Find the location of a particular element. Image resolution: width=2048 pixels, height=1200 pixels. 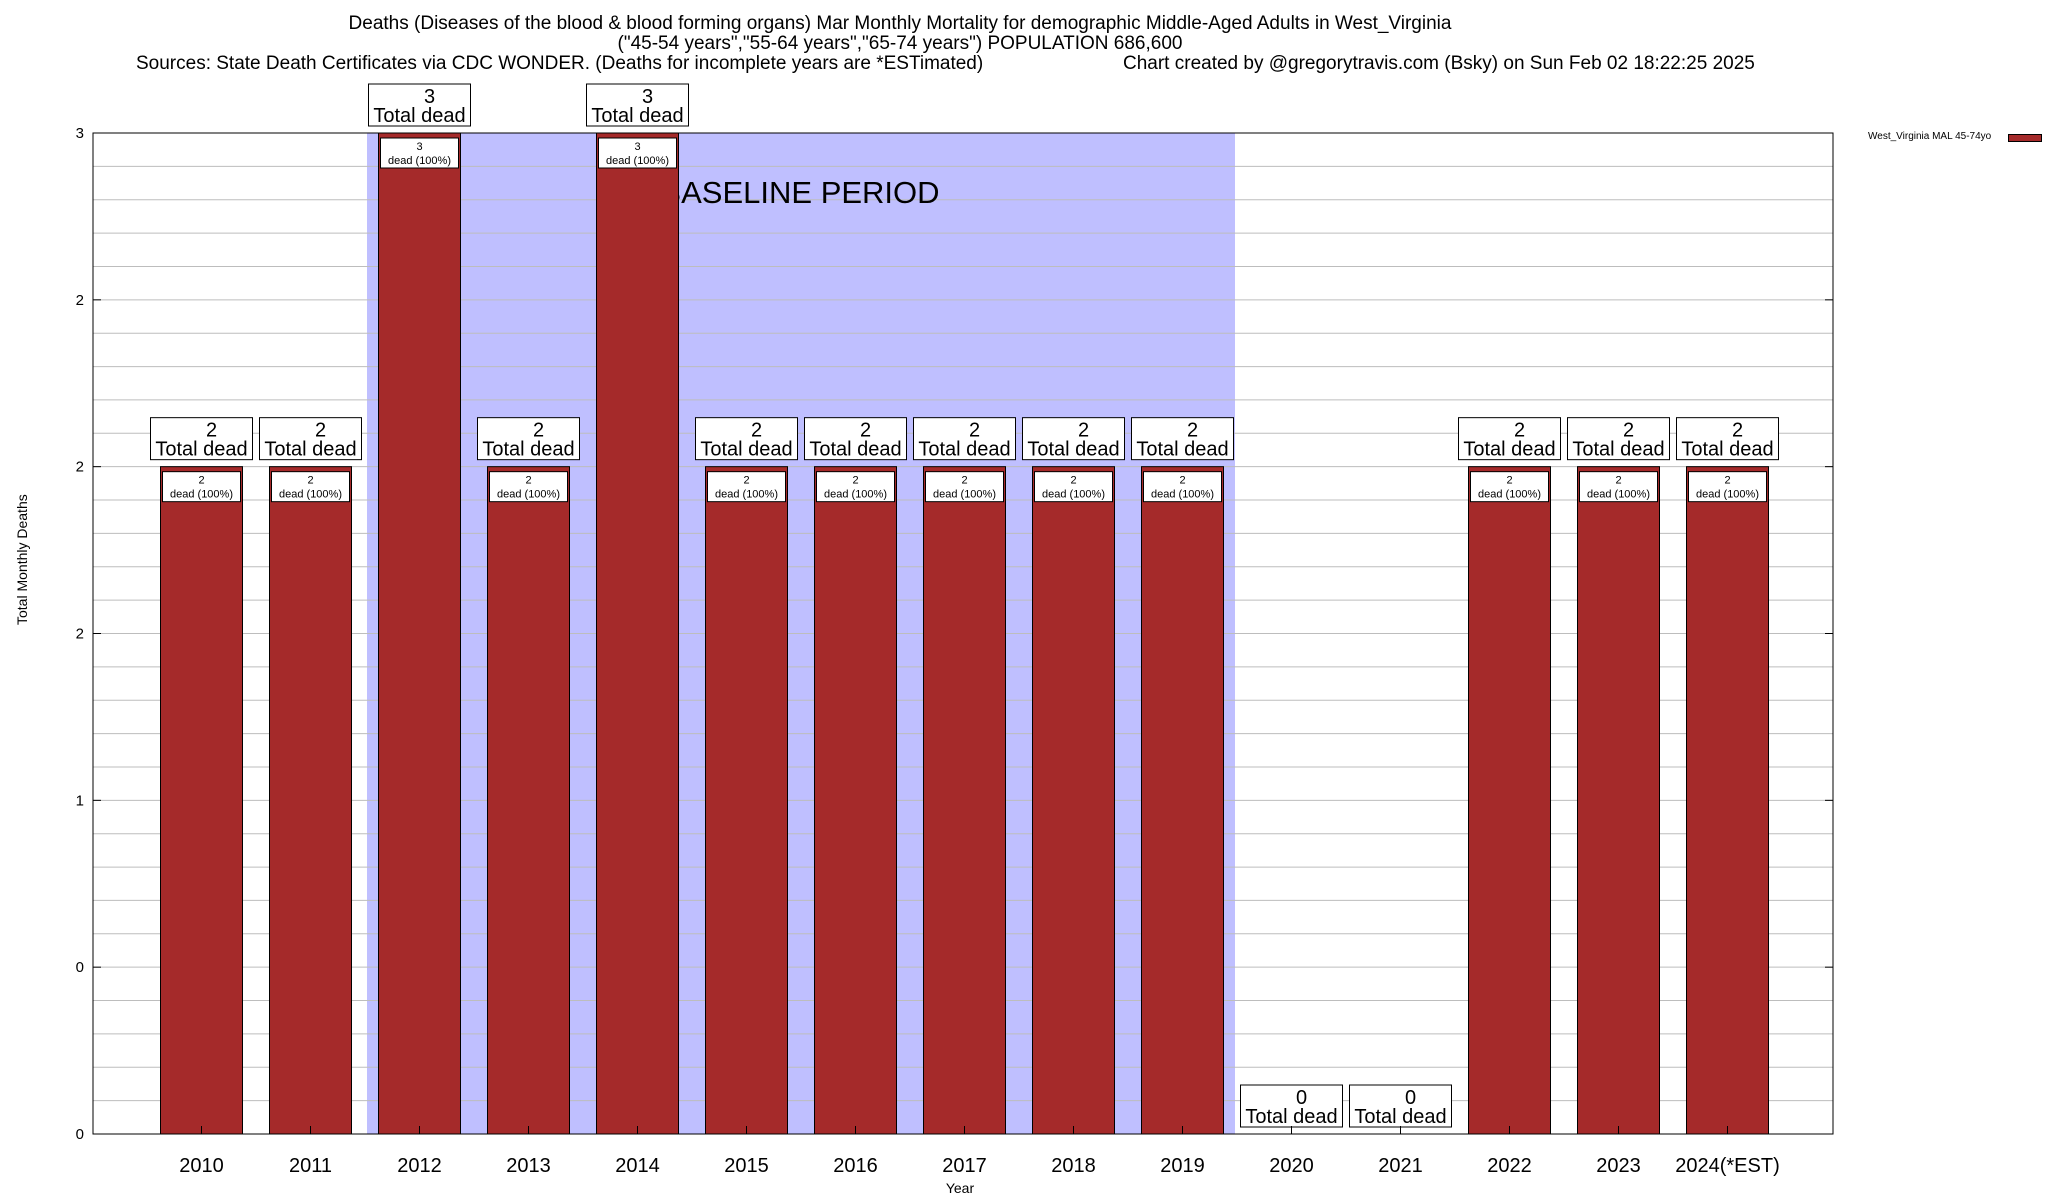

x-tick-label: 2020 is located at coordinates (1291, 1166).